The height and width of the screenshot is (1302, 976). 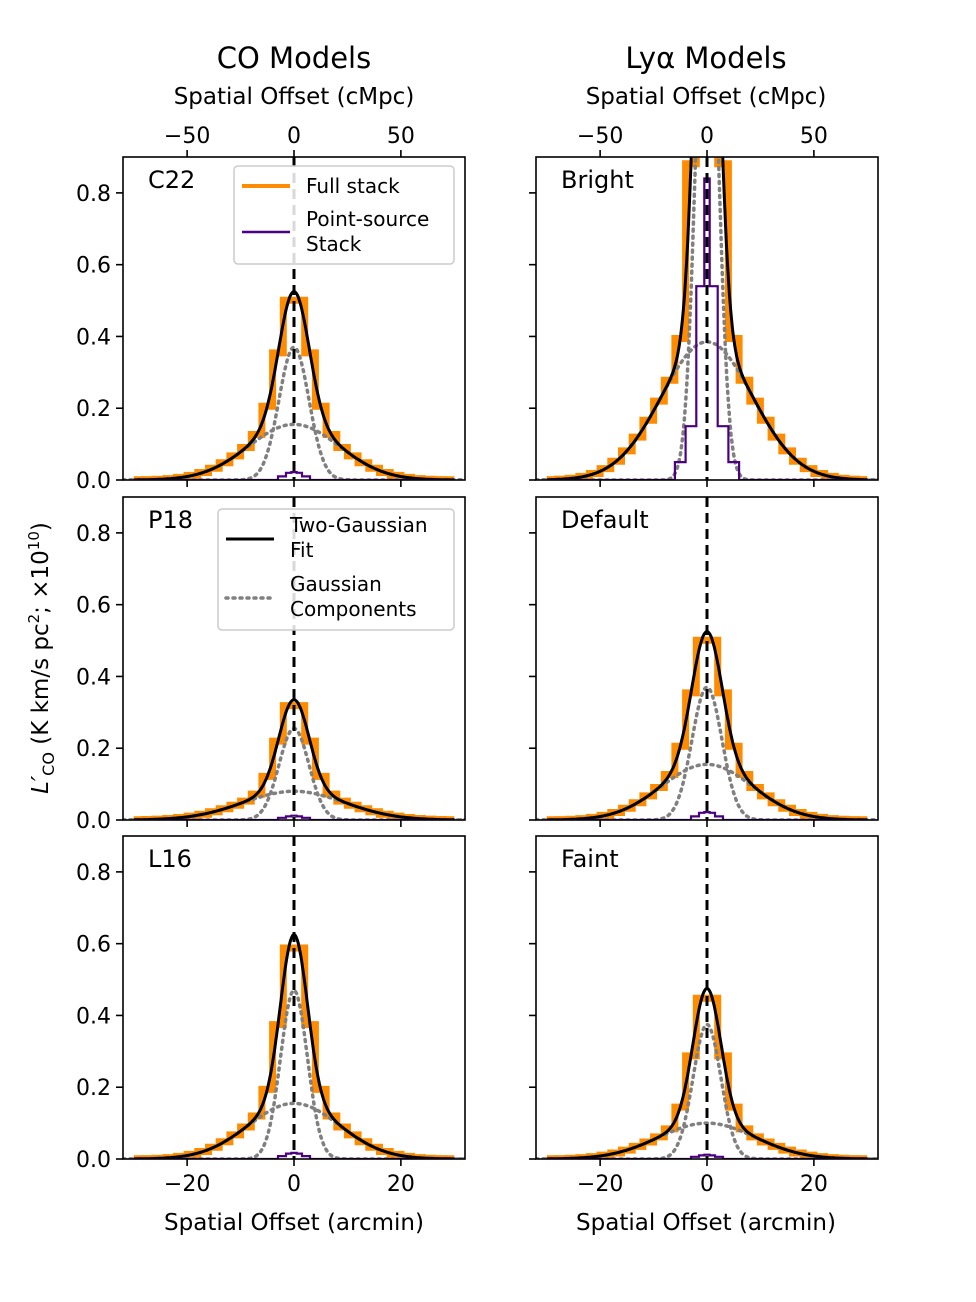 I want to click on y-axis-label-rest: (K km/s pc, so click(x=41, y=687).